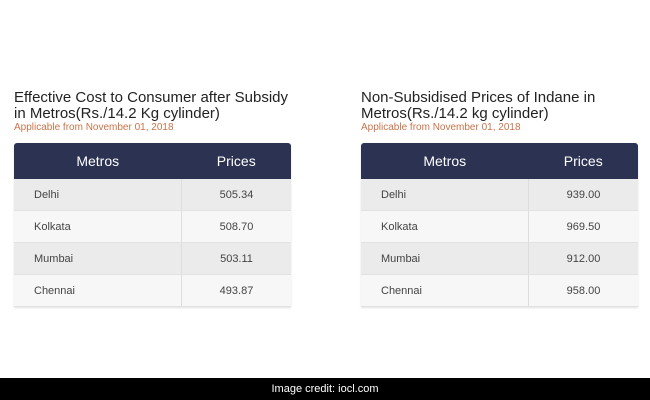  Describe the element at coordinates (236, 195) in the screenshot. I see `price-cell: 505.34` at that location.